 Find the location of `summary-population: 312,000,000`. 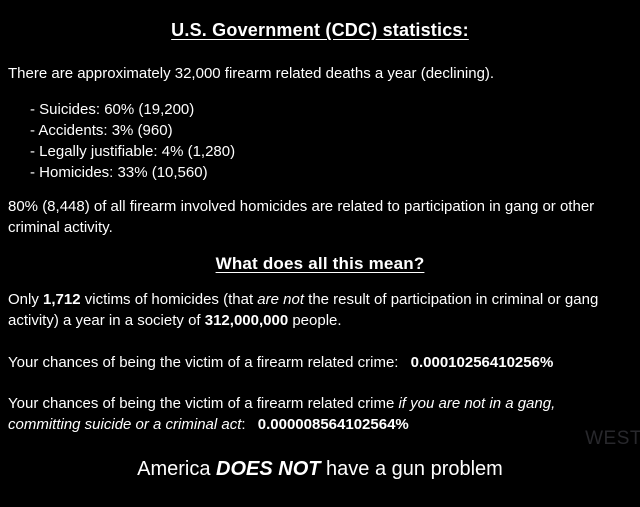

summary-population: 312,000,000 is located at coordinates (246, 320).